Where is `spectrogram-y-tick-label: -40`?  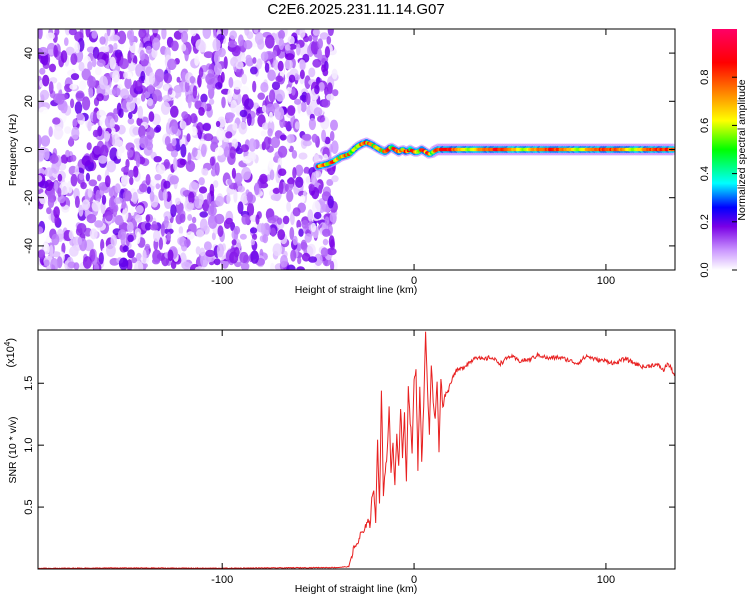
spectrogram-y-tick-label: -40 is located at coordinates (29, 246).